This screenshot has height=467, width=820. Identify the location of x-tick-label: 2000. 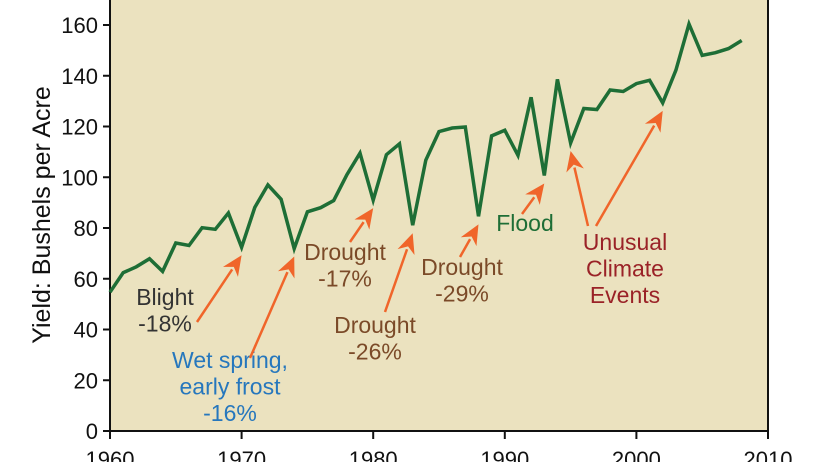
(636, 454).